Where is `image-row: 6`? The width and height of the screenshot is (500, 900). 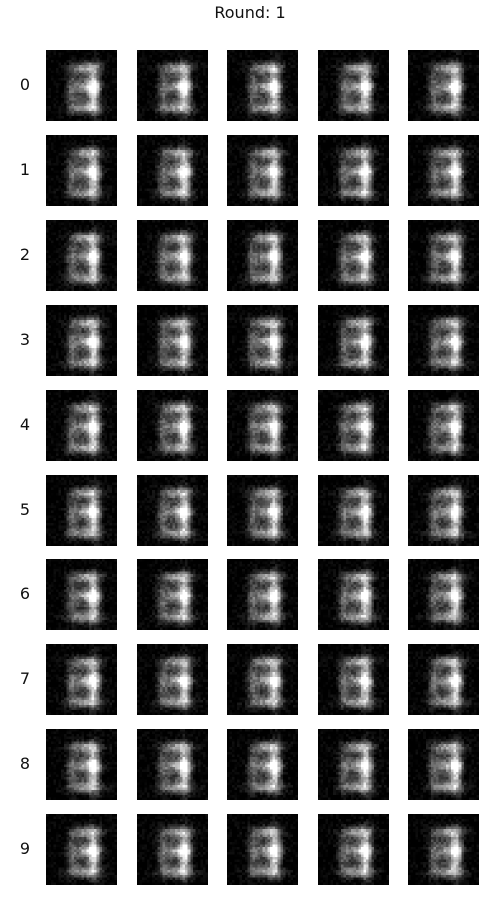
image-row: 6 is located at coordinates (250, 595).